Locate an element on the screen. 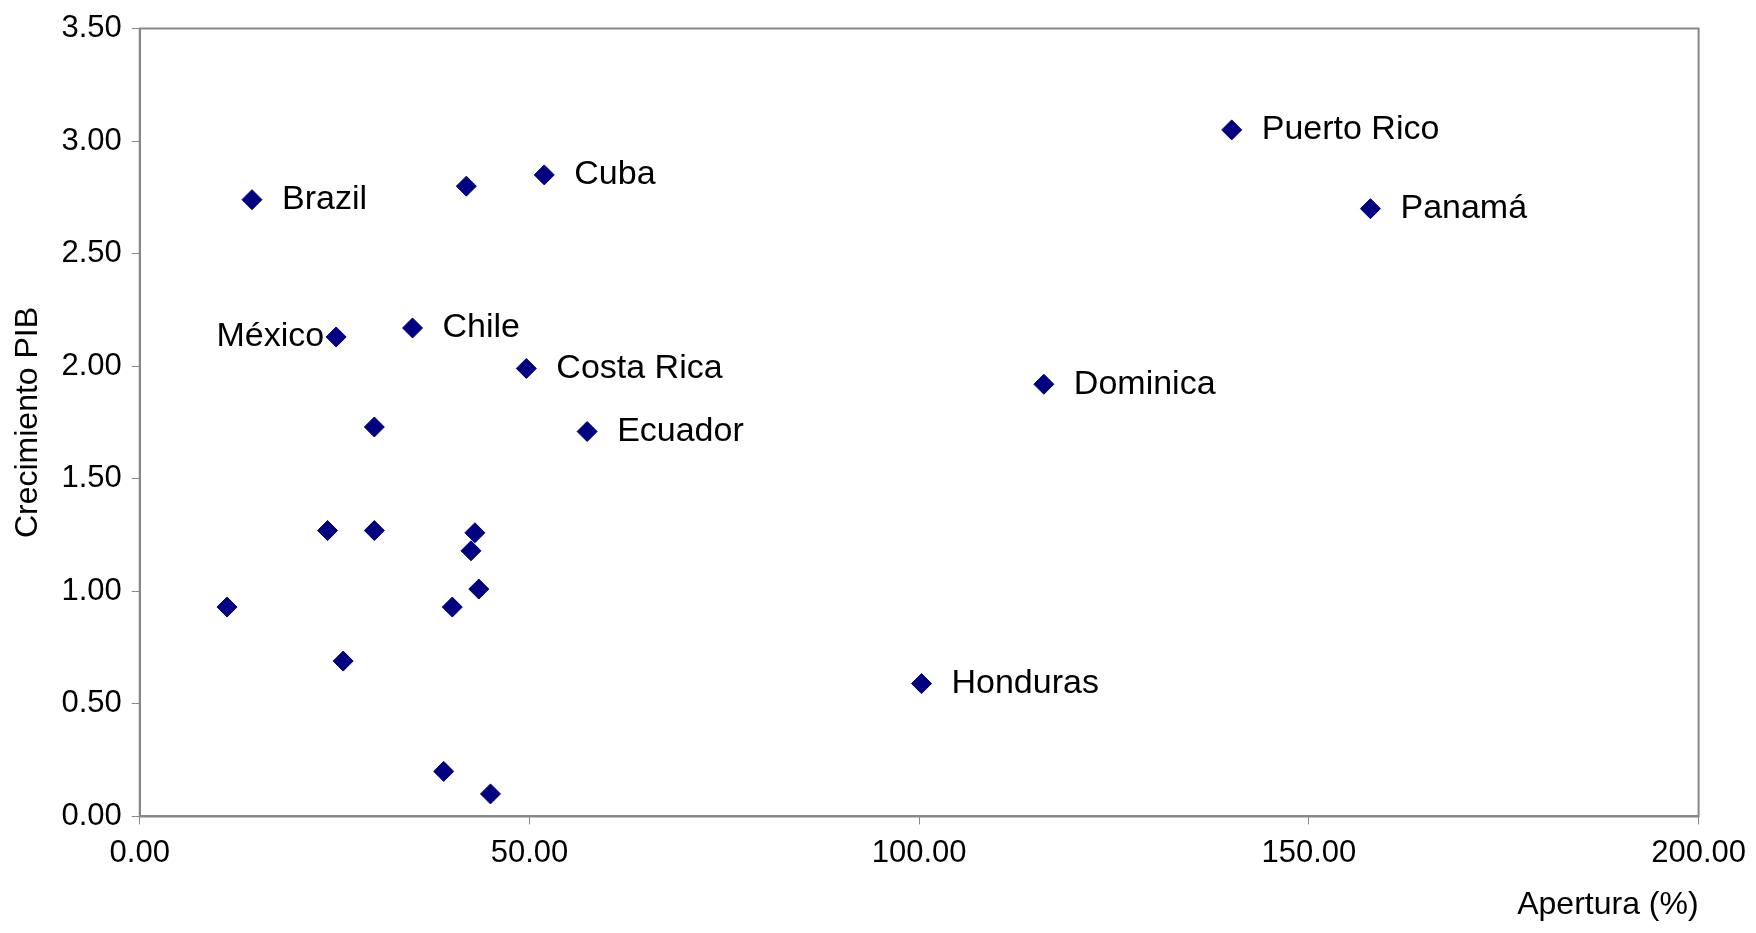 The height and width of the screenshot is (933, 1756). x-tick-label: 50.00 is located at coordinates (529, 851).